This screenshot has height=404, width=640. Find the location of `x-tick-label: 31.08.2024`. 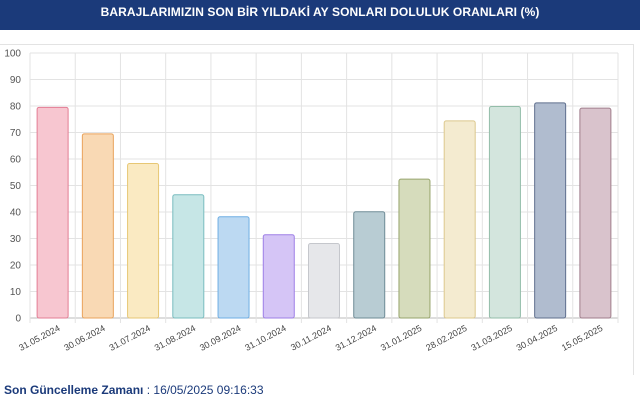

x-tick-label: 31.08.2024 is located at coordinates (175, 338).